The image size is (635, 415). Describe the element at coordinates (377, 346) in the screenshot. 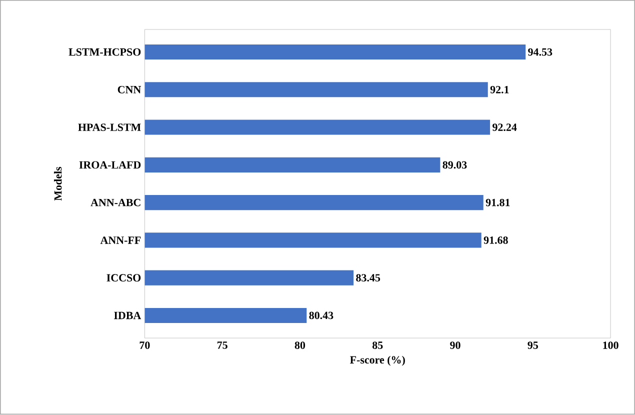

I see `x-tick-label: 85` at that location.